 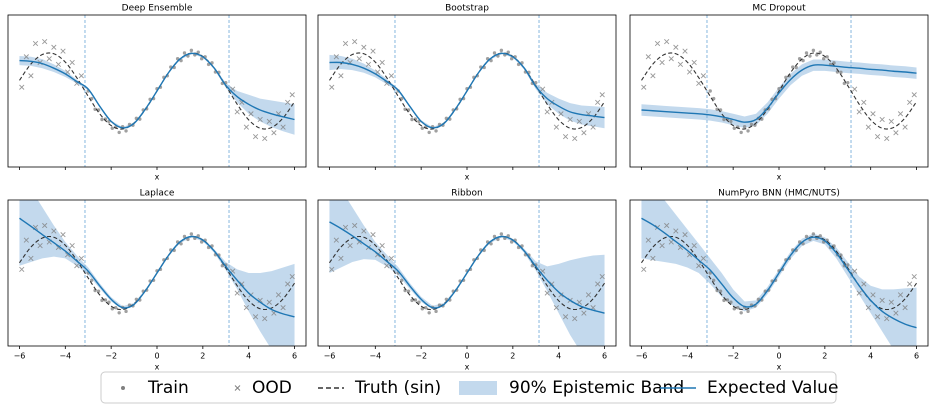 I want to click on truth-line, so click(x=157, y=273).